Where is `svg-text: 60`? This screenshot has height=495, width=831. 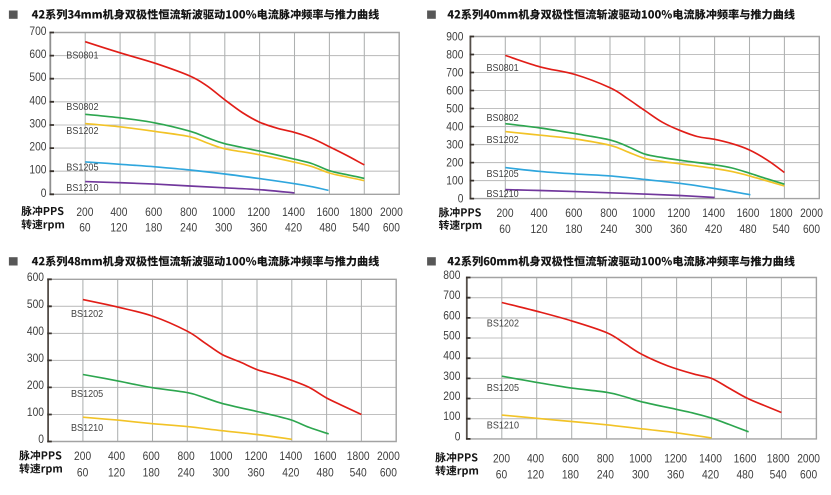
svg-text: 60 is located at coordinates (85, 228).